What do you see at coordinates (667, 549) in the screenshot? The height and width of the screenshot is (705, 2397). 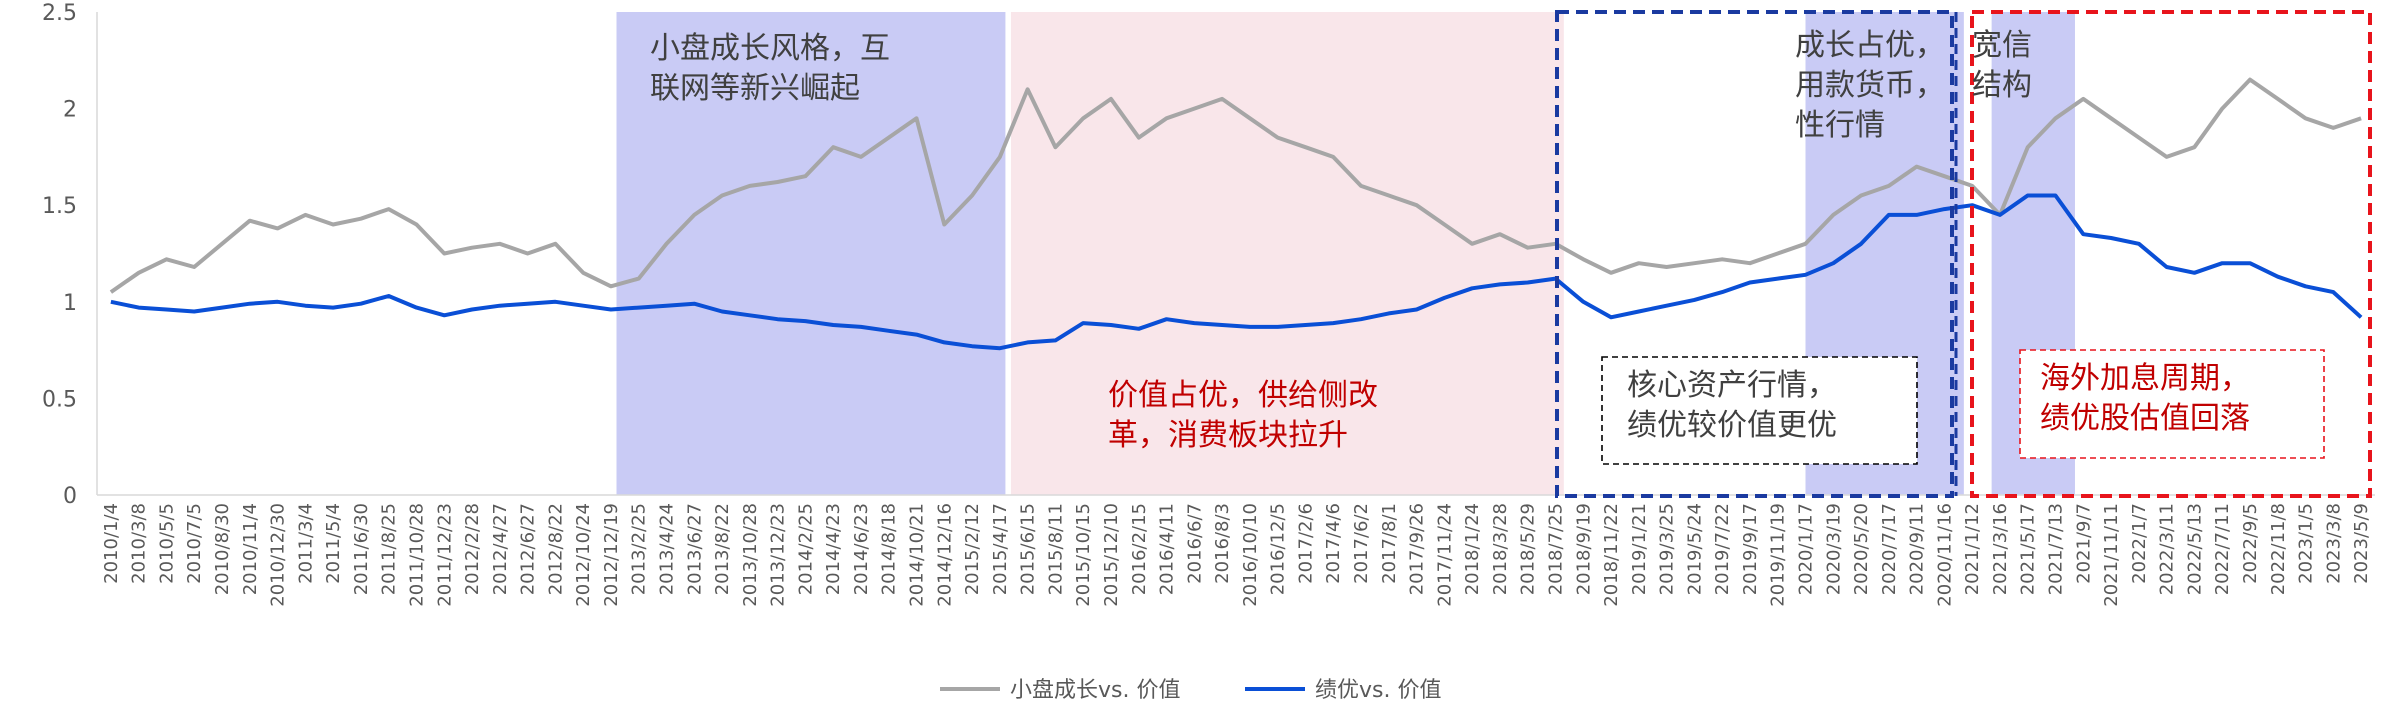 I see `x-tick-label: 2013/4/24` at bounding box center [667, 549].